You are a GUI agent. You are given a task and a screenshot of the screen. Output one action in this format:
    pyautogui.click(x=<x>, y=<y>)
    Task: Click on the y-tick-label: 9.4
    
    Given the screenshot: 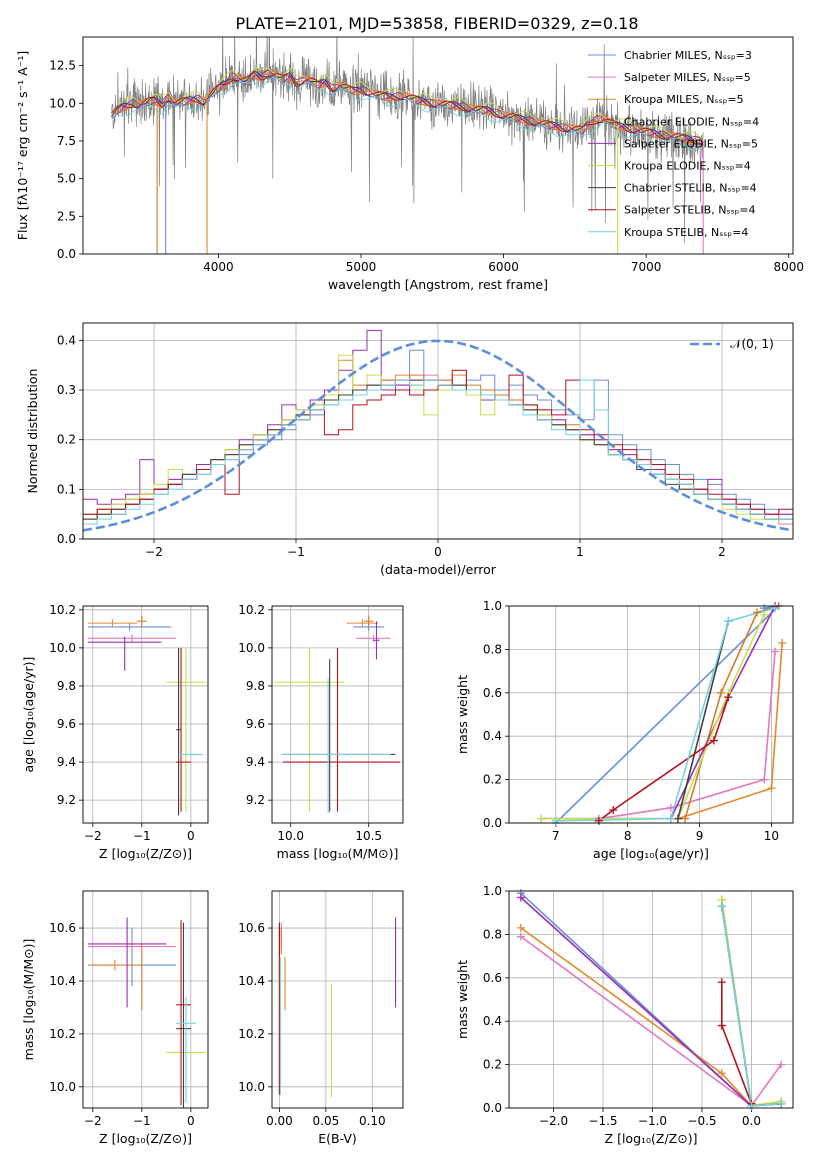 What is the action you would take?
    pyautogui.click(x=66, y=762)
    